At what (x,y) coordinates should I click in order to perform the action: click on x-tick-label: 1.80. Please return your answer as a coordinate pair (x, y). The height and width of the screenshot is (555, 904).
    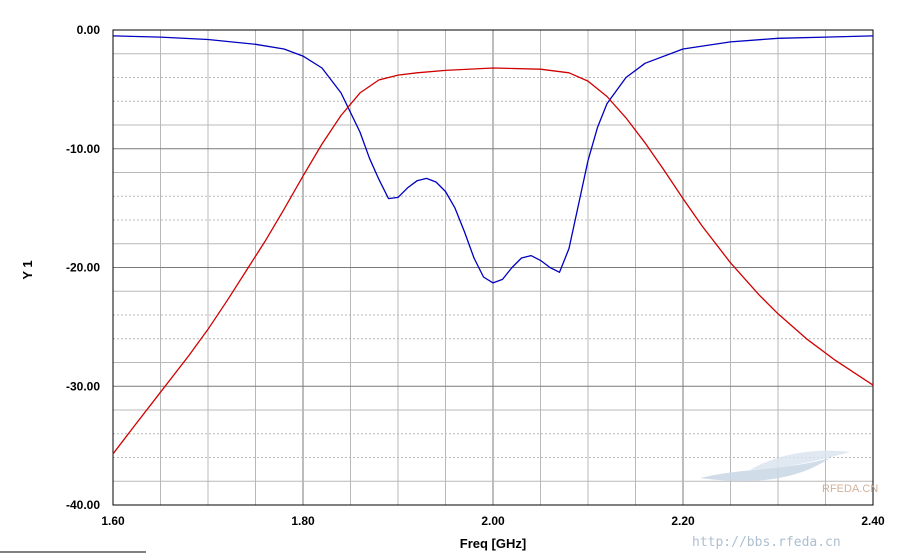
    Looking at the image, I should click on (303, 521).